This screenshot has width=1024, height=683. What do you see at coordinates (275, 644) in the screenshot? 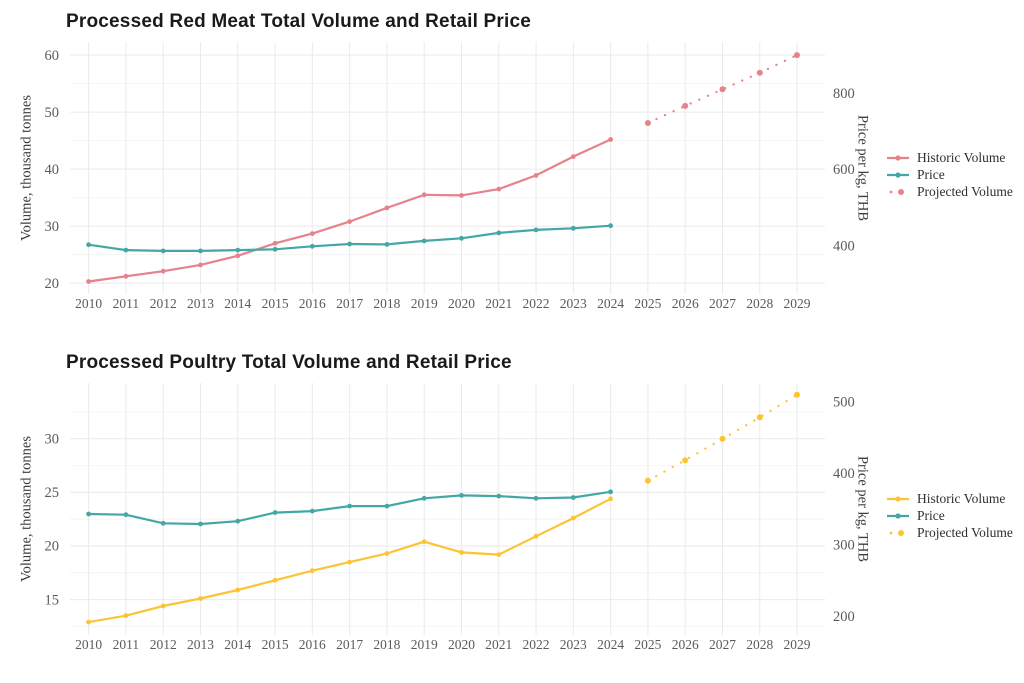
I see `x-tick-label: 2015` at bounding box center [275, 644].